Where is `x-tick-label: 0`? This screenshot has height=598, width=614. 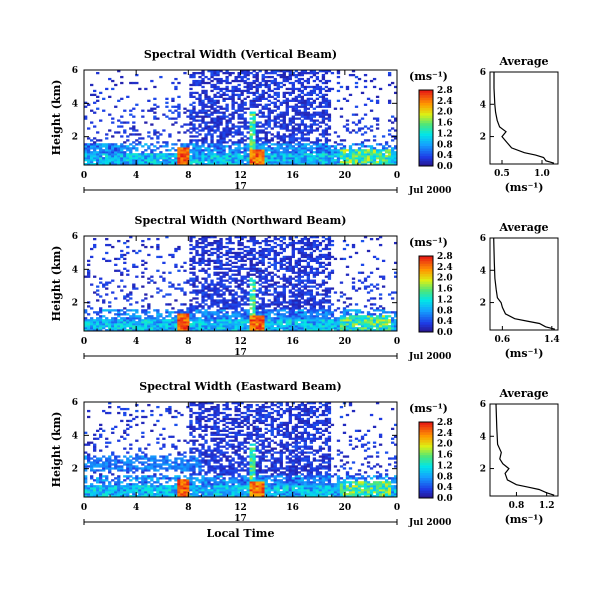
x-tick-label: 0 is located at coordinates (397, 176).